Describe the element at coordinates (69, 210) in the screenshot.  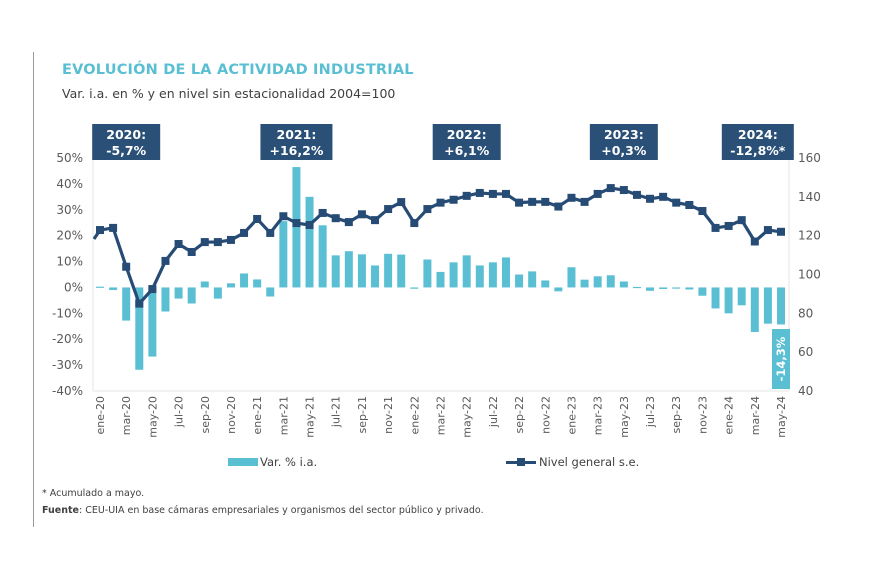
I see `y-left-tick-label: 30%` at that location.